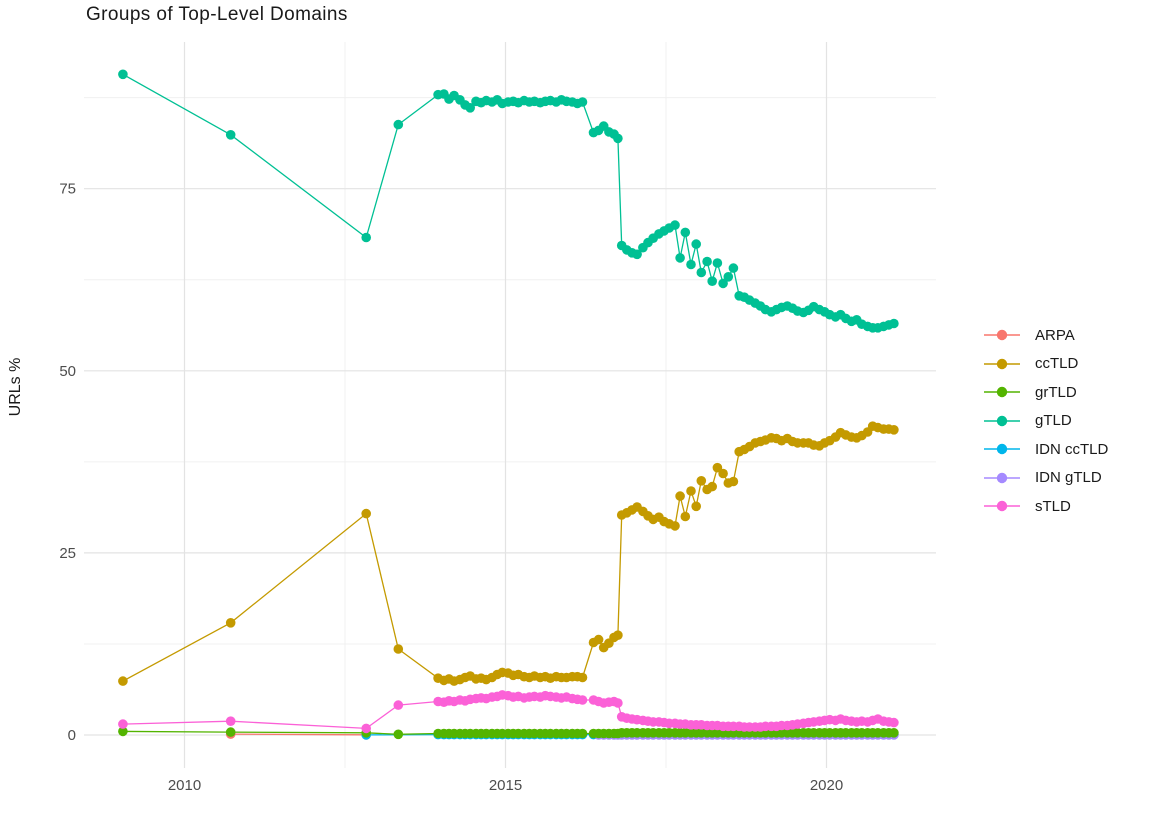 The width and height of the screenshot is (1164, 827). What do you see at coordinates (67, 189) in the screenshot?
I see `y-tick-label: 75` at bounding box center [67, 189].